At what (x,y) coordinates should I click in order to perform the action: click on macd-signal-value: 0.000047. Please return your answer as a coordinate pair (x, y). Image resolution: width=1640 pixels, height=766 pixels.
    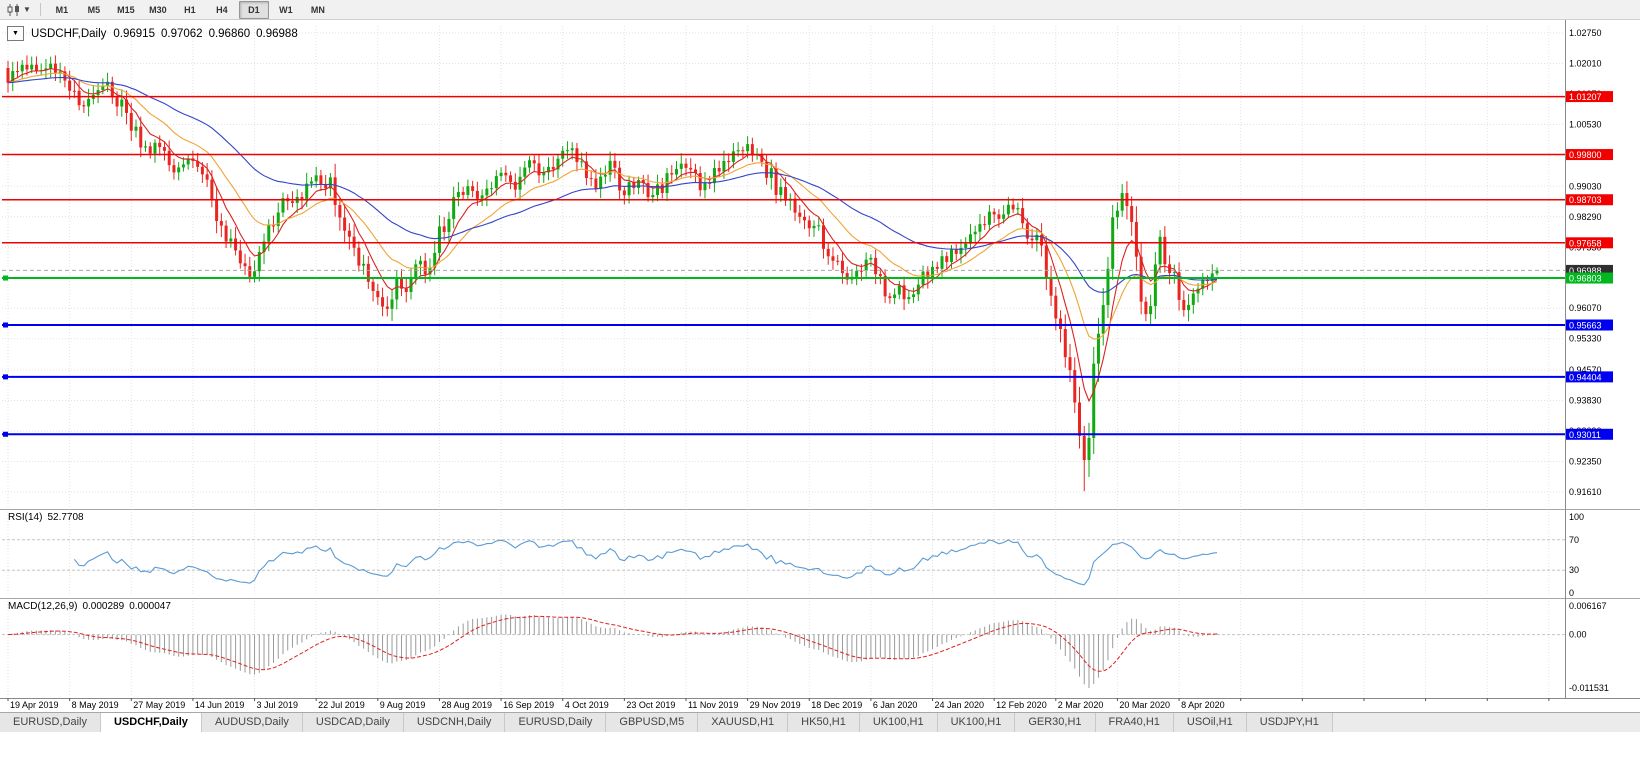
    Looking at the image, I should click on (150, 606).